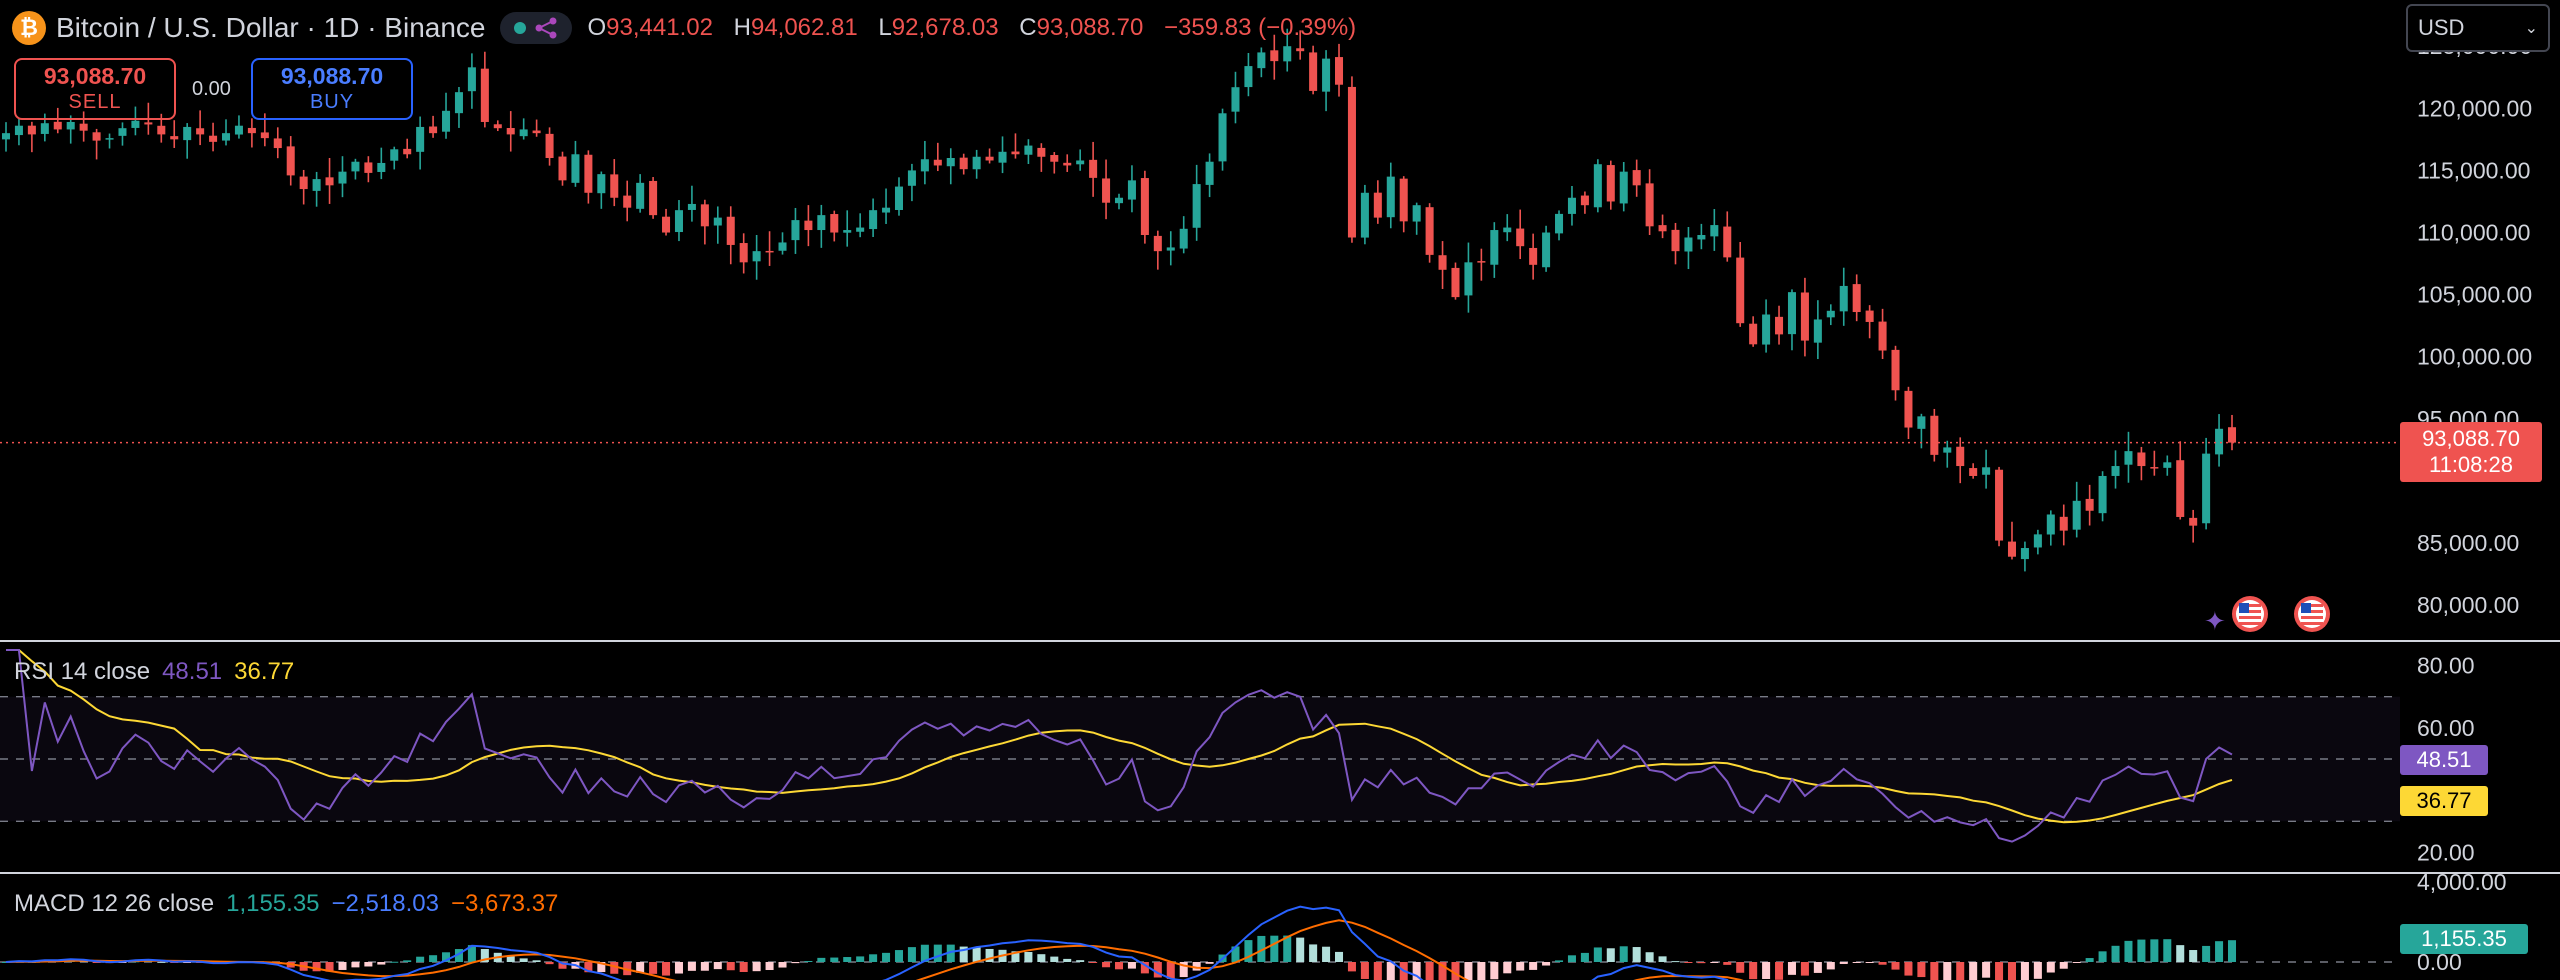  What do you see at coordinates (95, 89) in the screenshot?
I see `sell-button: 93,088.70 SELL` at bounding box center [95, 89].